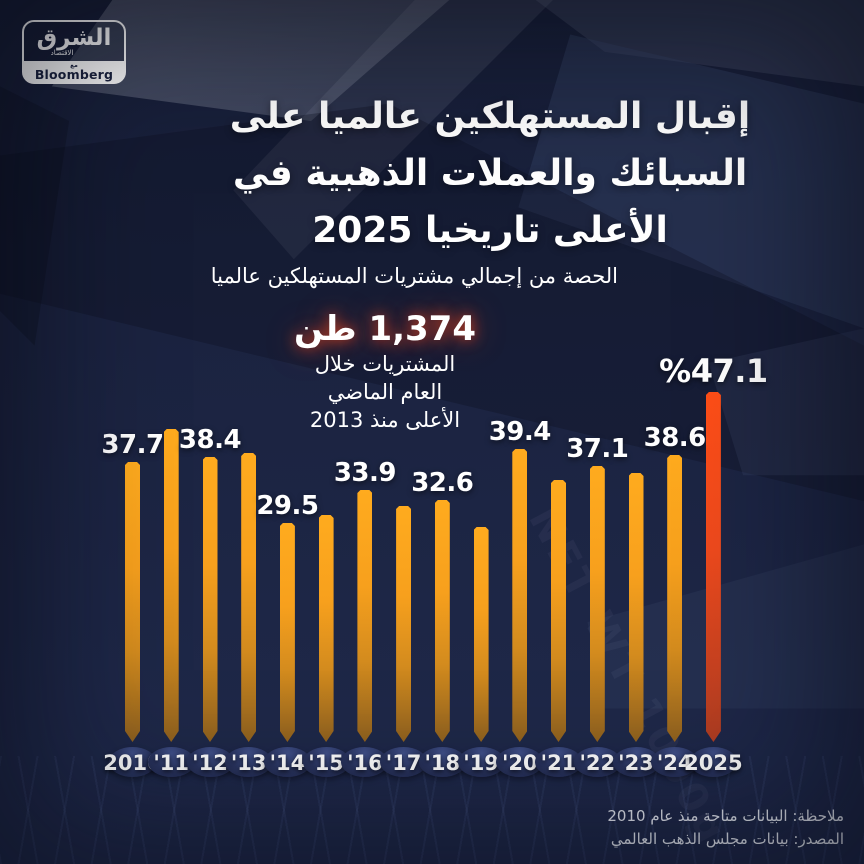 This screenshot has height=864, width=864. I want to click on bar-value-label: 37.7, so click(132, 445).